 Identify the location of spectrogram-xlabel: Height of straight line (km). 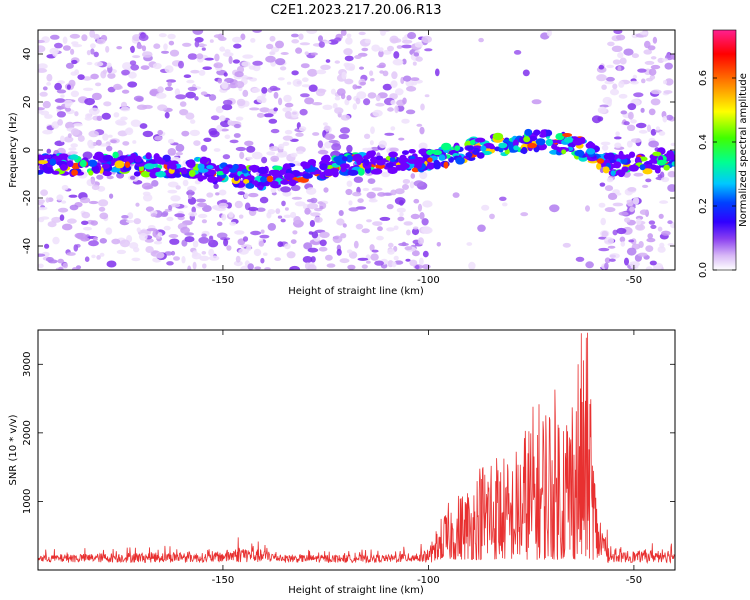
(356, 291).